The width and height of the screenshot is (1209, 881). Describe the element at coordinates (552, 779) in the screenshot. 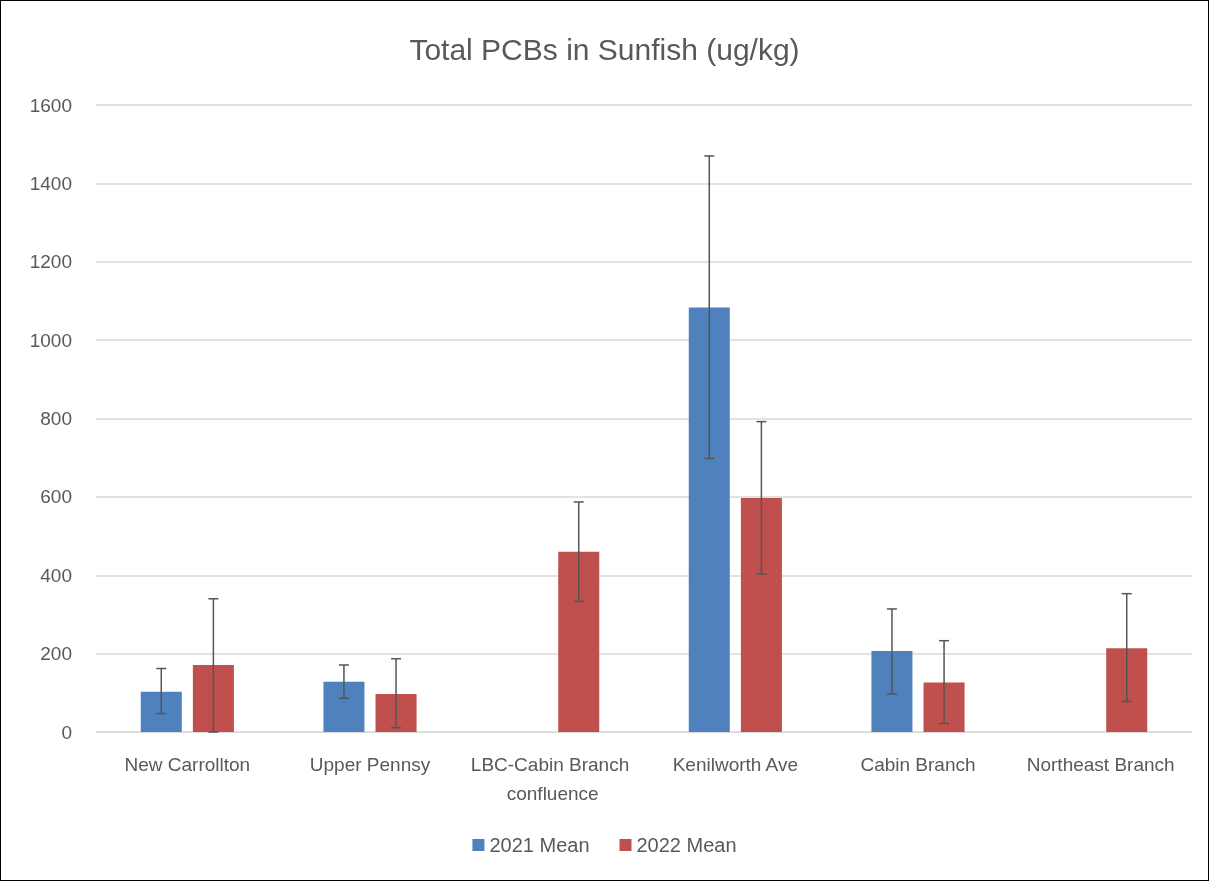

I see `x-tick-label: LBC-Cabin Branch confluence` at that location.